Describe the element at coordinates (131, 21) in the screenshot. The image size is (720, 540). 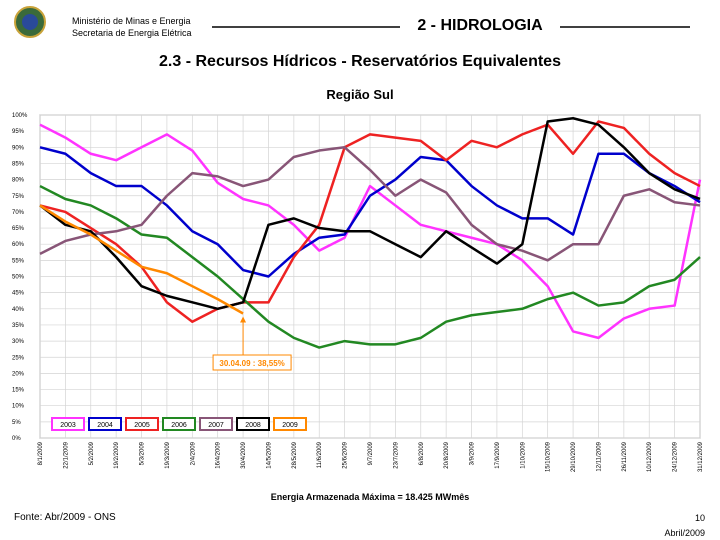
I see `ministry: Ministério de Minas e Energia` at that location.